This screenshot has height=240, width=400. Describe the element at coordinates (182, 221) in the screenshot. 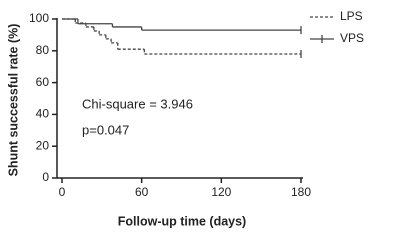

I see `x-axis-title: Follow-up time (days)` at that location.